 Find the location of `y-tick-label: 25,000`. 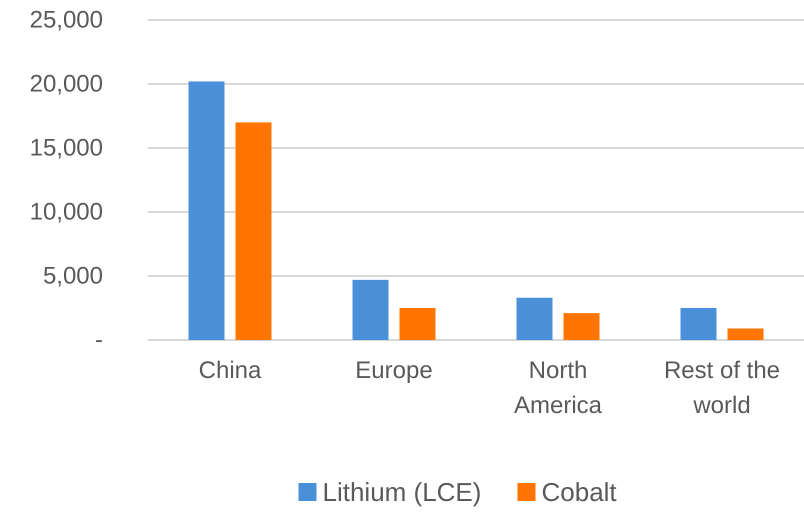

y-tick-label: 25,000 is located at coordinates (66, 20).